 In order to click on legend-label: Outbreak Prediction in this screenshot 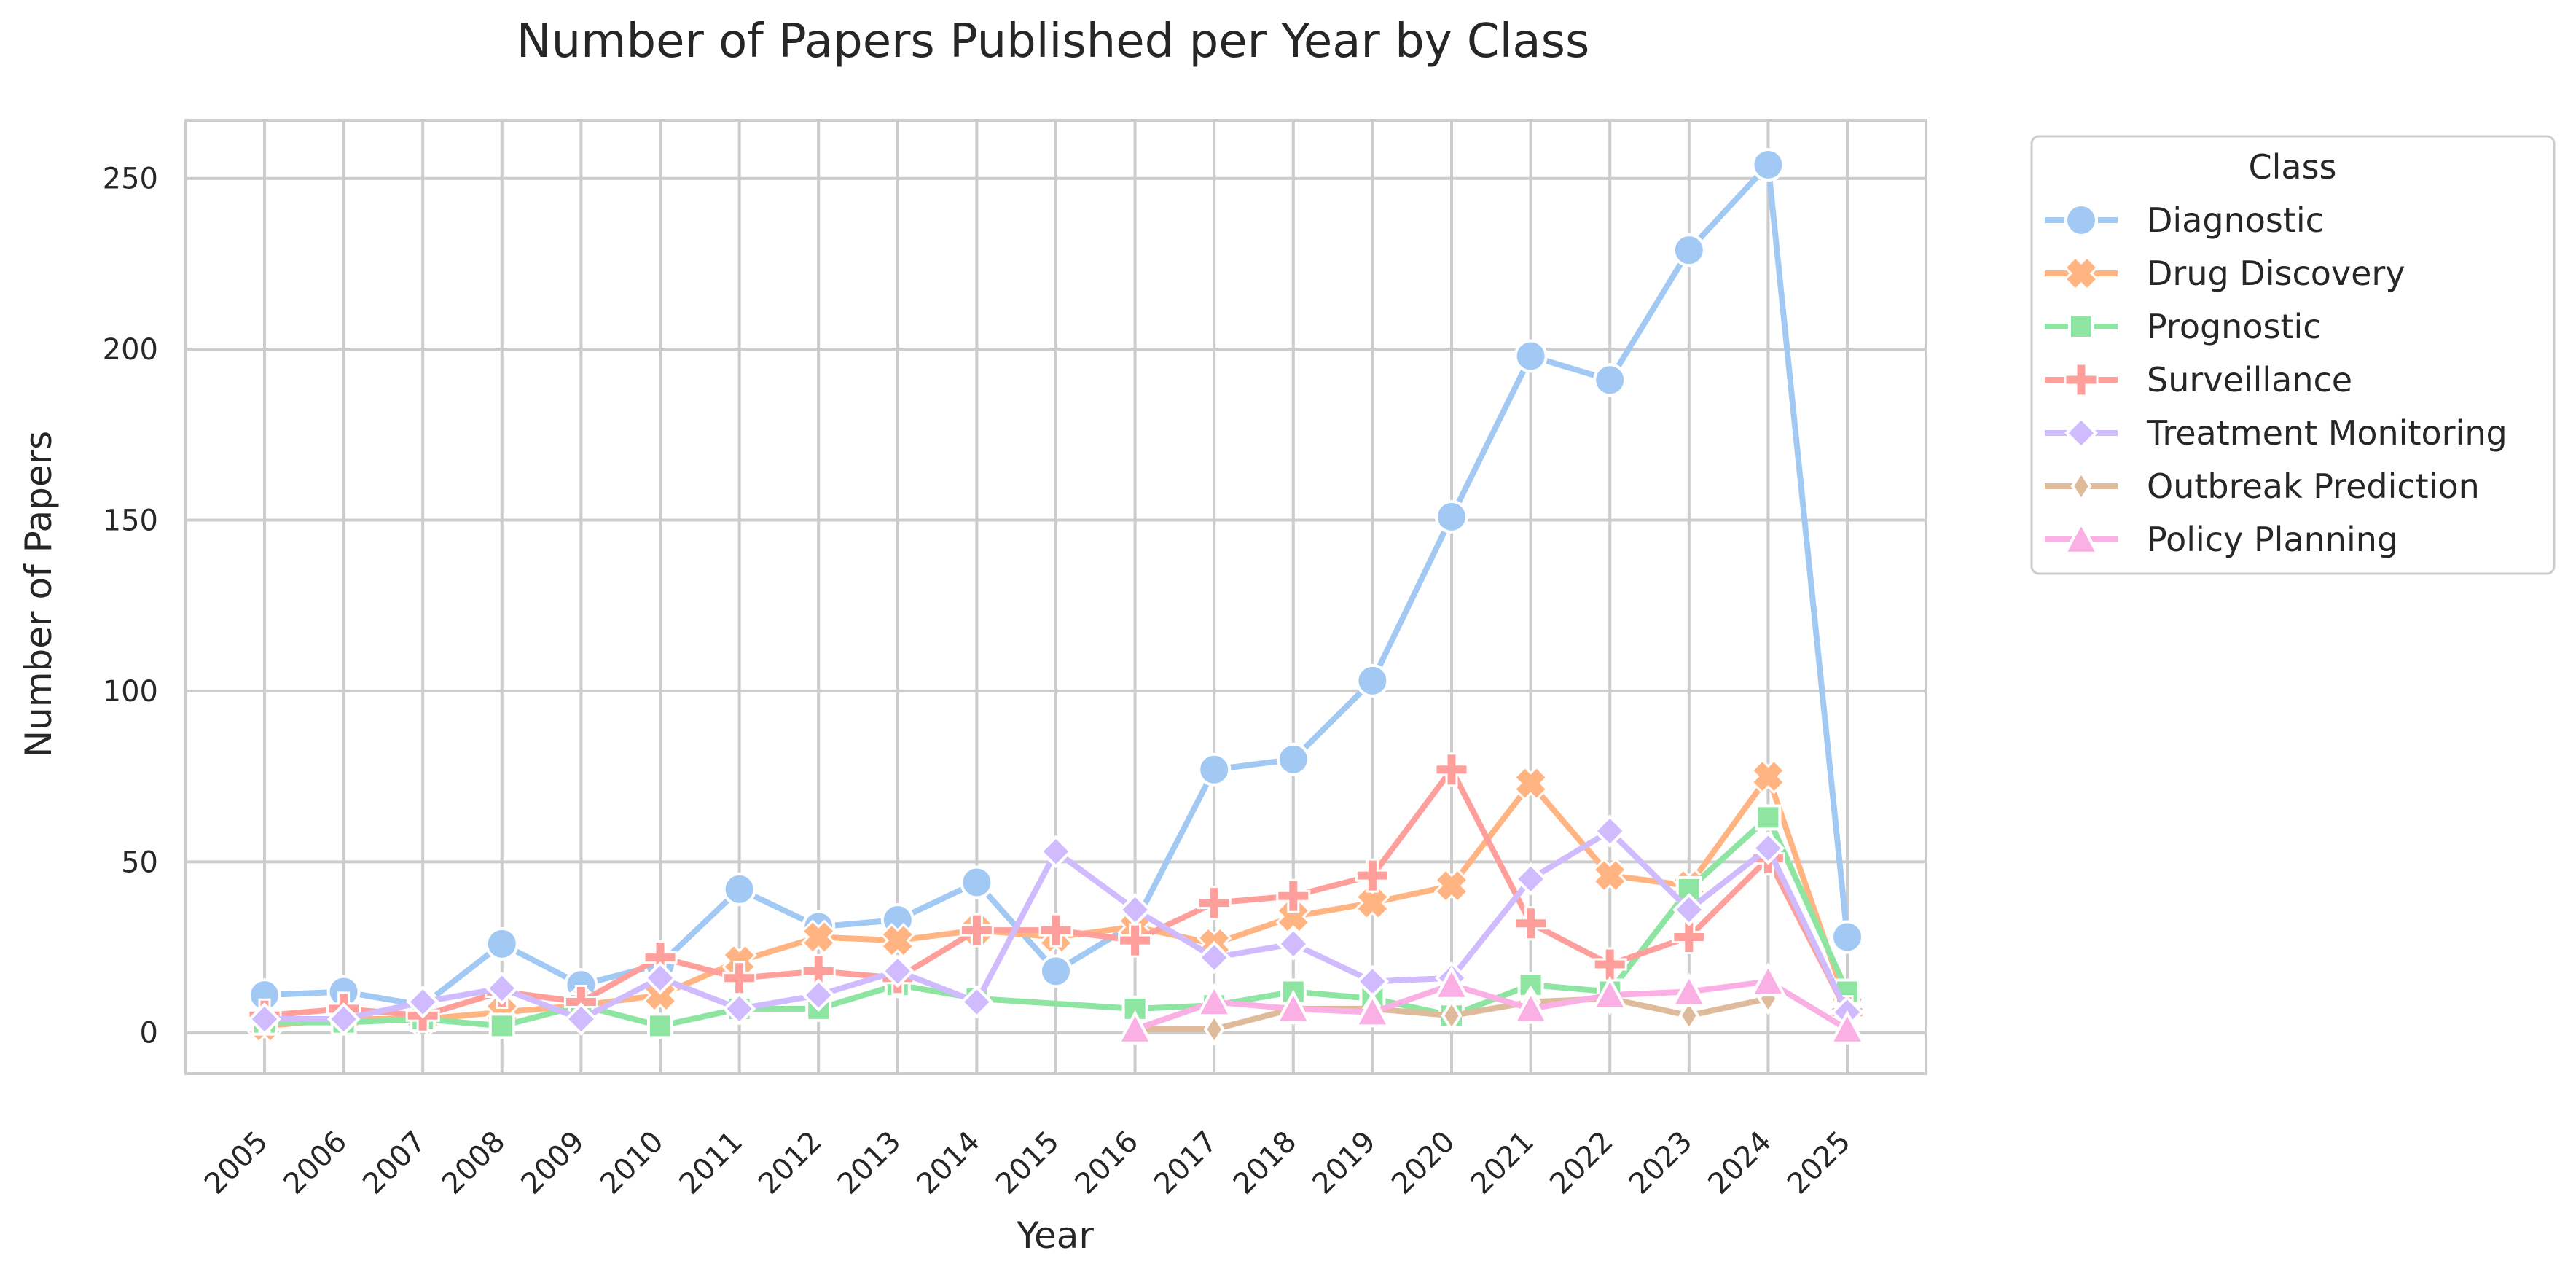, I will do `click(2313, 486)`.